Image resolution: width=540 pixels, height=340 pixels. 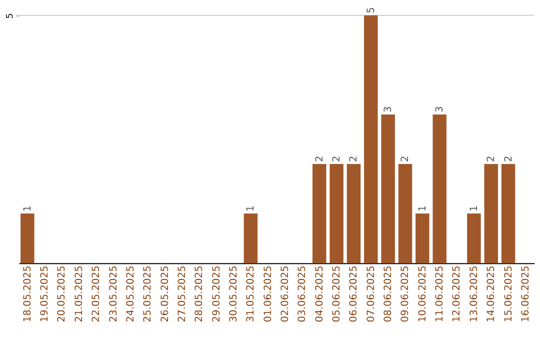 What do you see at coordinates (337, 294) in the screenshot?
I see `x-tick-label: 05.06.2025` at bounding box center [337, 294].